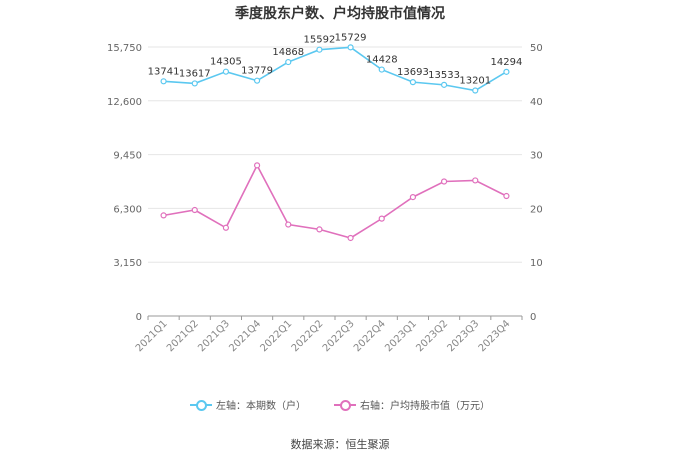 The height and width of the screenshot is (460, 680). Describe the element at coordinates (214, 336) in the screenshot. I see `x-tick-label: 2021Q3` at that location.